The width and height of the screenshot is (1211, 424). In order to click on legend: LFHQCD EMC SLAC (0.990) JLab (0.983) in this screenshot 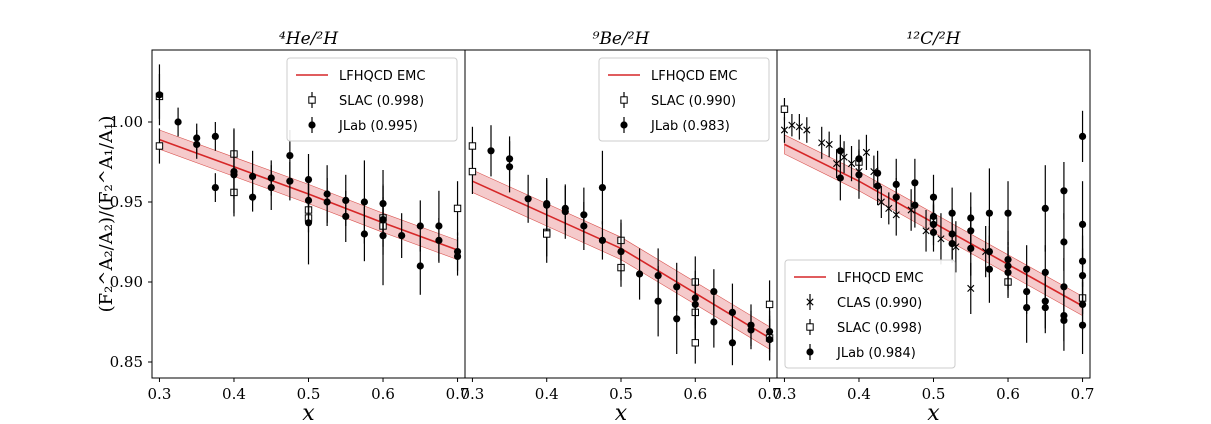, I will do `click(684, 99)`.